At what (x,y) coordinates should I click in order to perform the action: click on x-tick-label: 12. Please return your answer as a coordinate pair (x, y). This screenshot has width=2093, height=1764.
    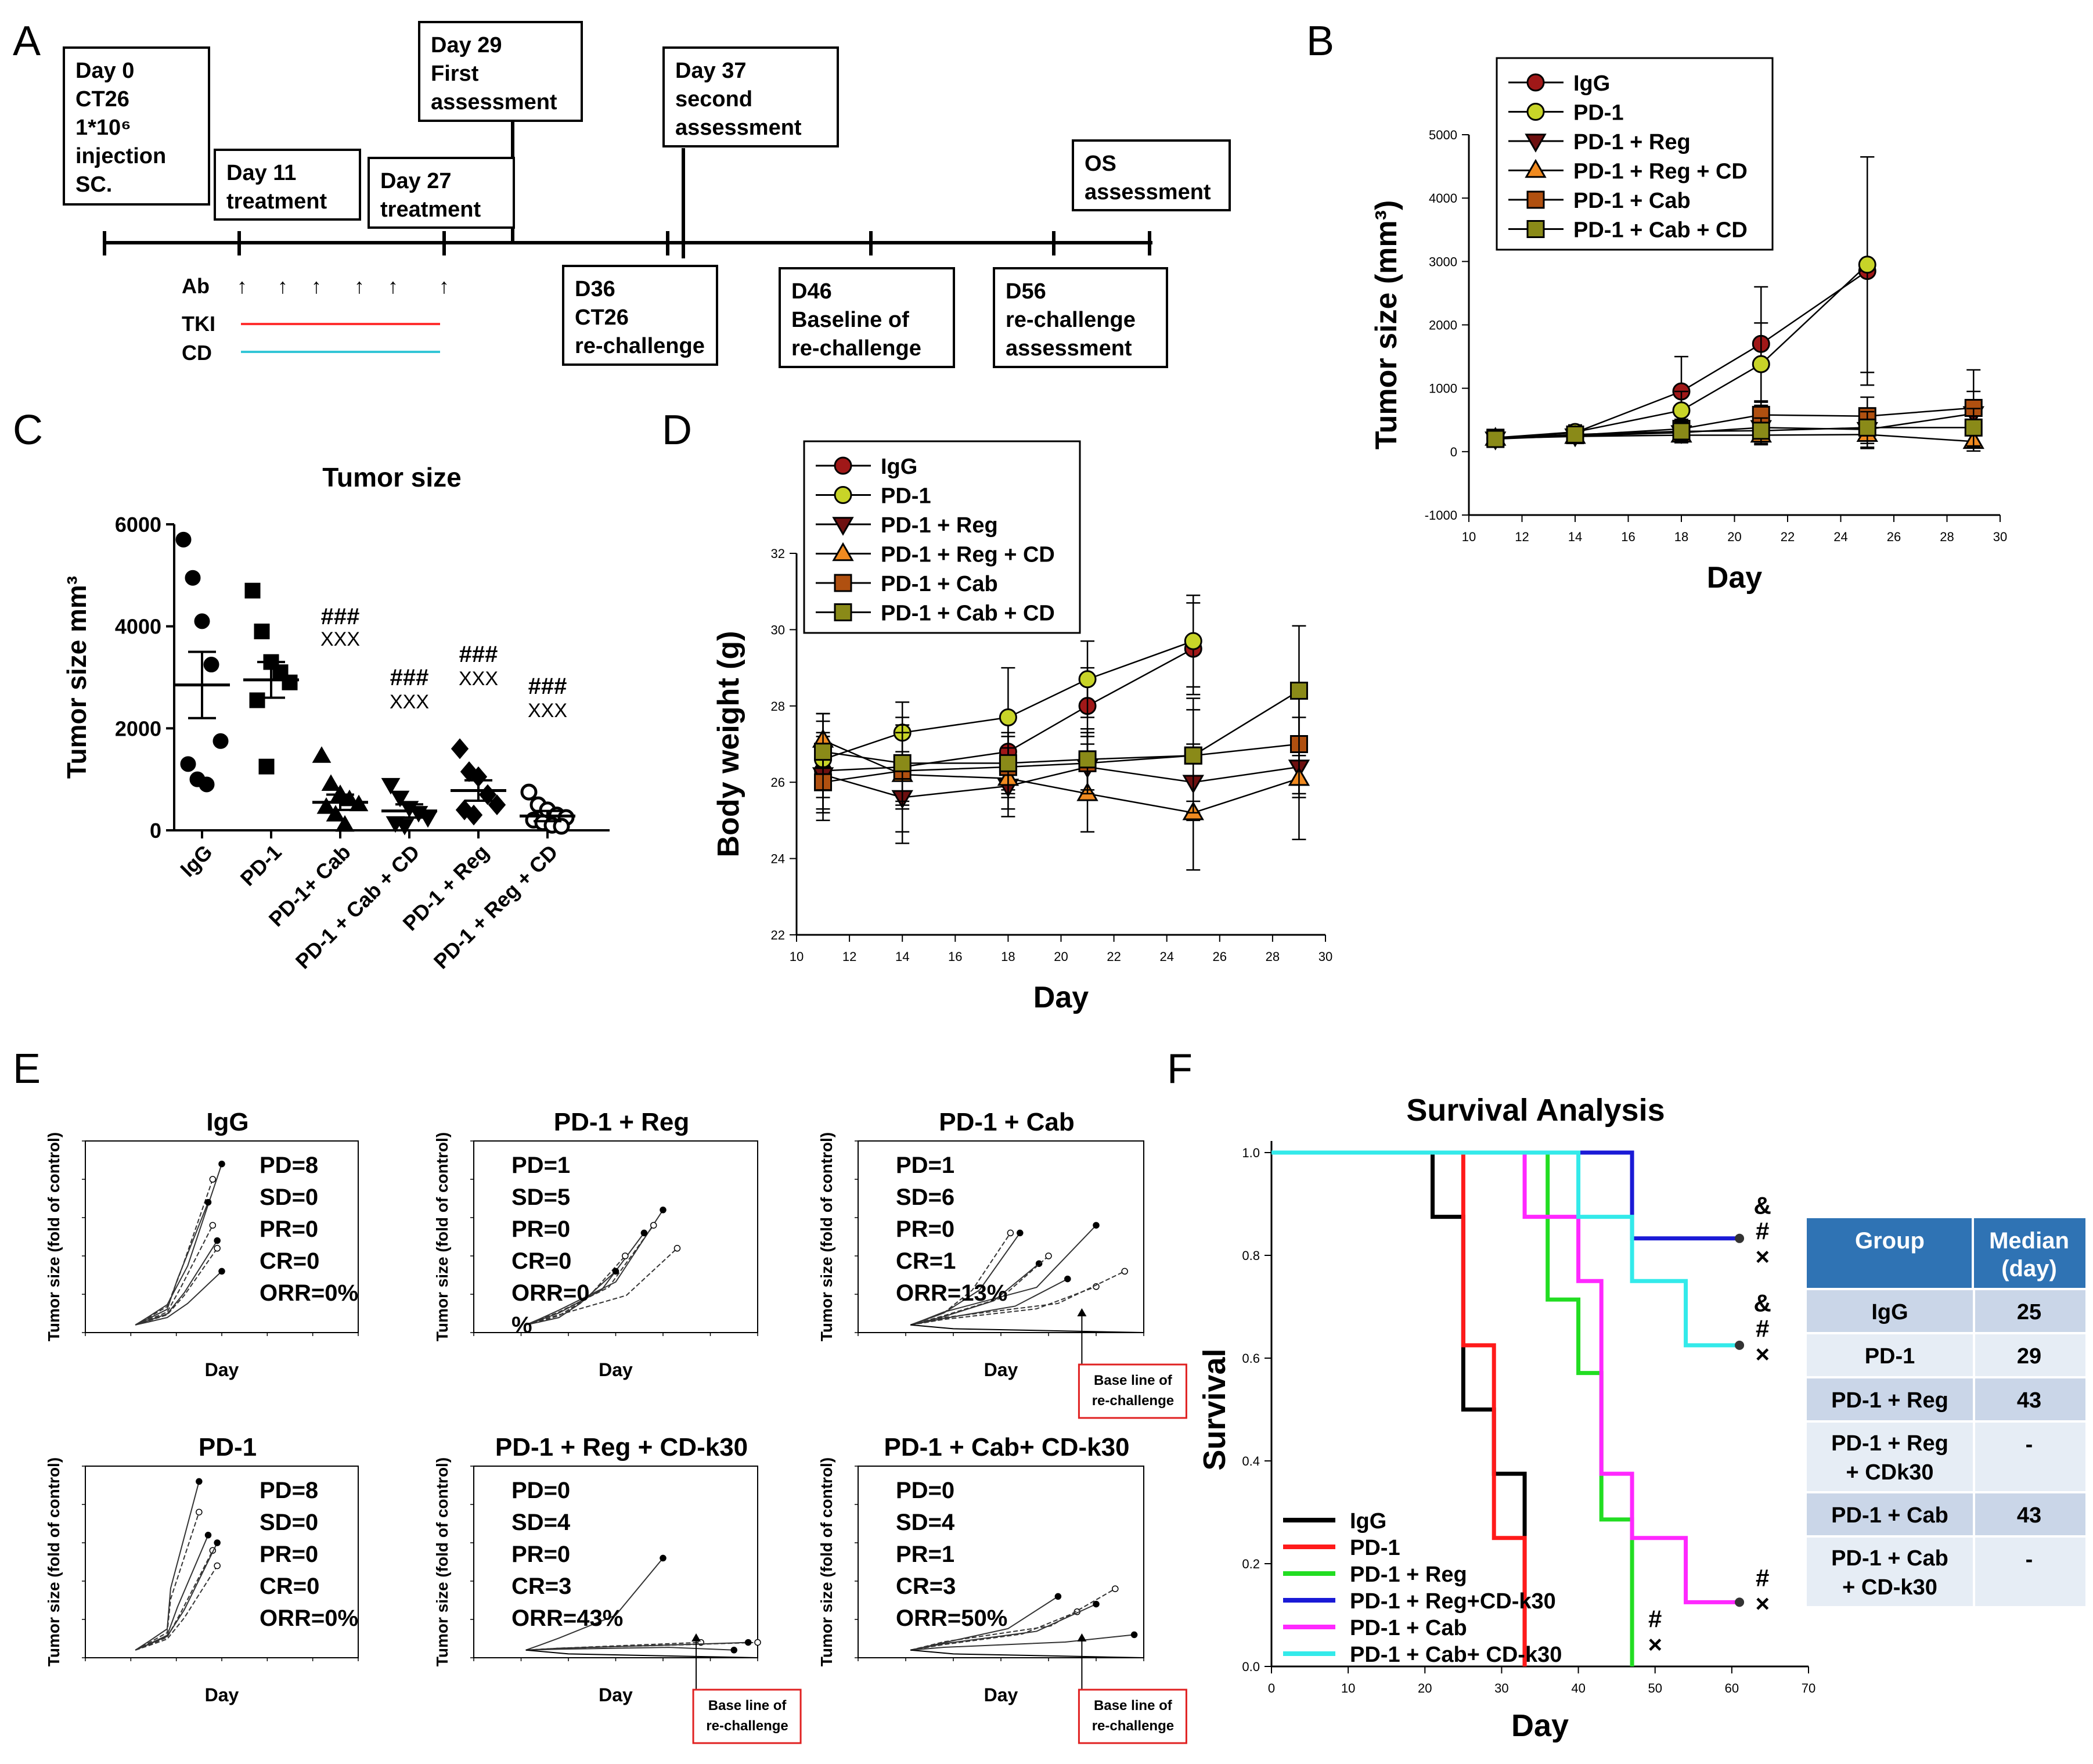
    Looking at the image, I should click on (849, 957).